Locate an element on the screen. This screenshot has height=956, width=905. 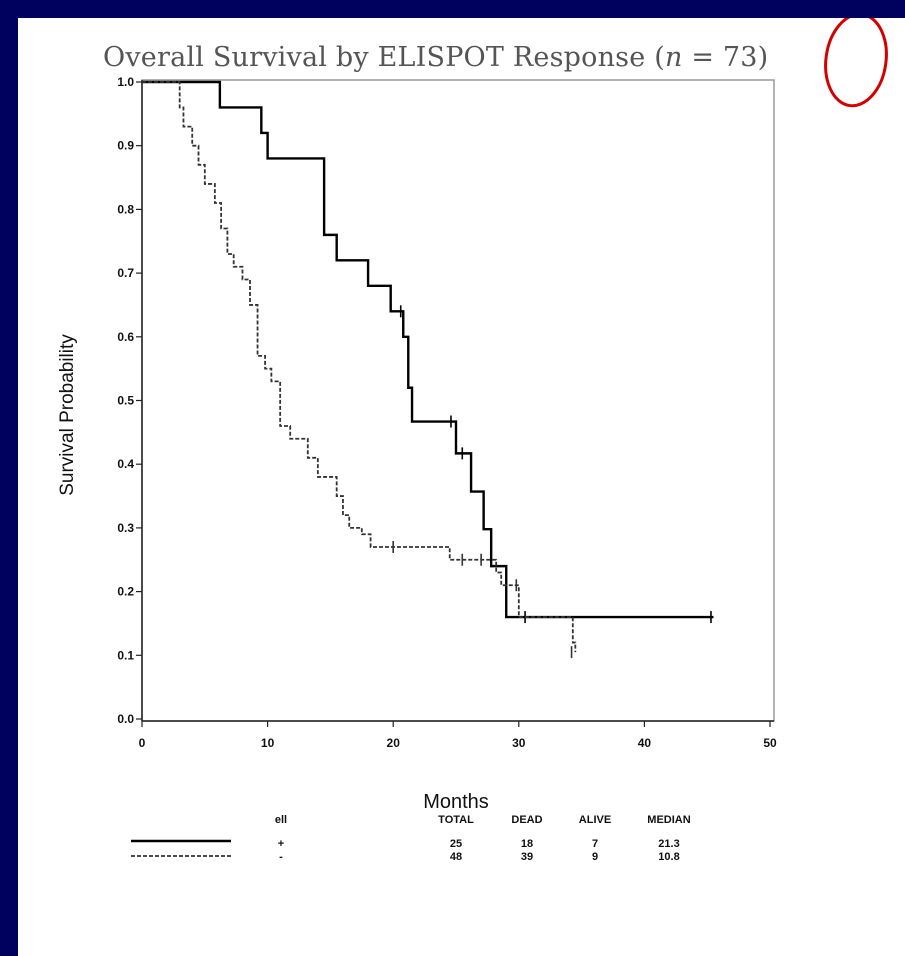
y-axis: 0.0 0.1 0.2 0.3 0.4 0.5 0.6 0.7 0.8 0.9 1.0 is located at coordinates (129, 400).